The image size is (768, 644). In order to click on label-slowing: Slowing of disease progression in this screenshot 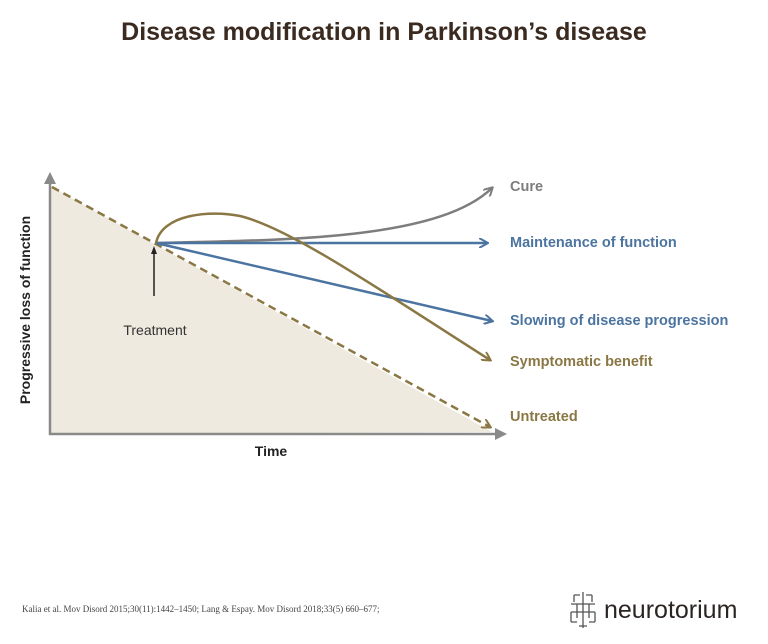, I will do `click(619, 321)`.